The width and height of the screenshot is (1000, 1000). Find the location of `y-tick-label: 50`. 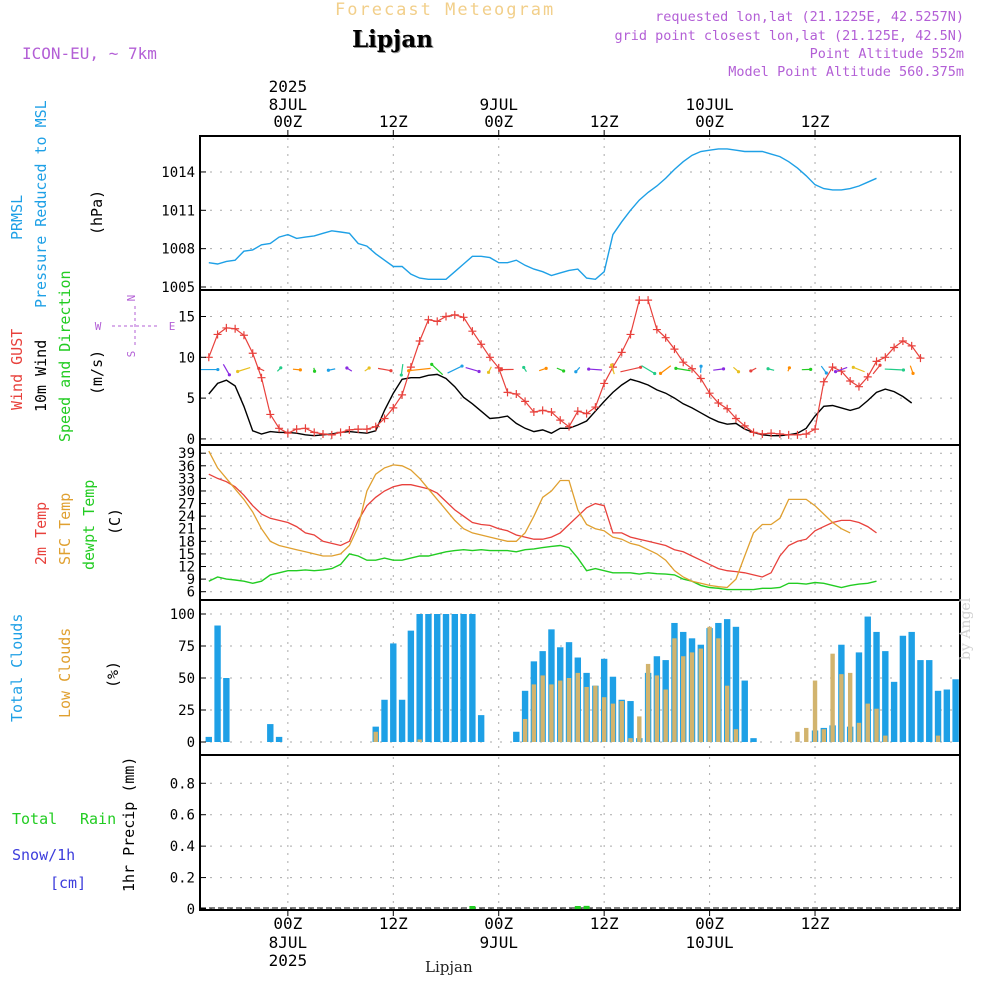

y-tick-label: 50 is located at coordinates (186, 679).